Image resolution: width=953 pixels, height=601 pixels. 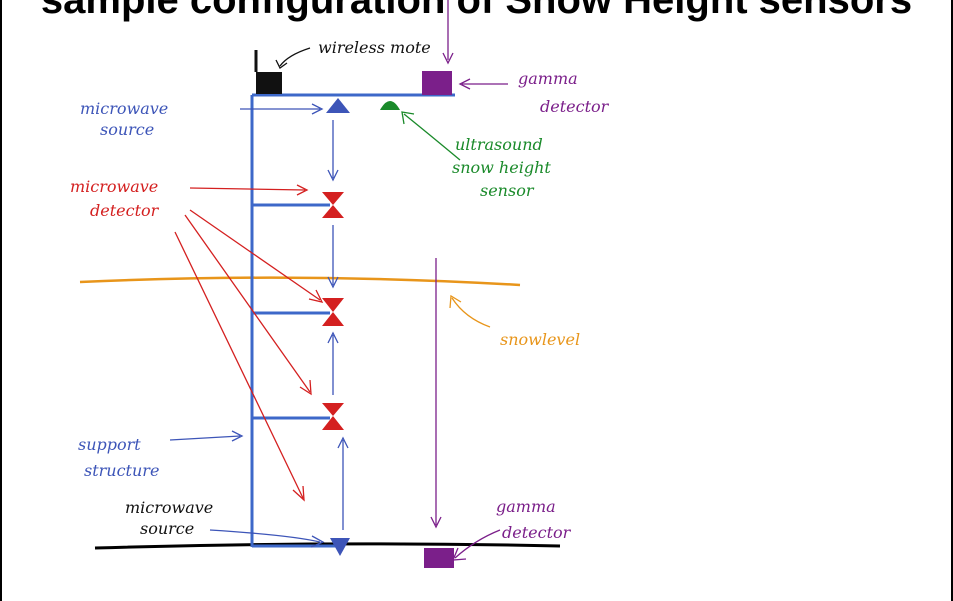 What do you see at coordinates (121, 470) in the screenshot?
I see `label-support-structure-2: structure` at bounding box center [121, 470].